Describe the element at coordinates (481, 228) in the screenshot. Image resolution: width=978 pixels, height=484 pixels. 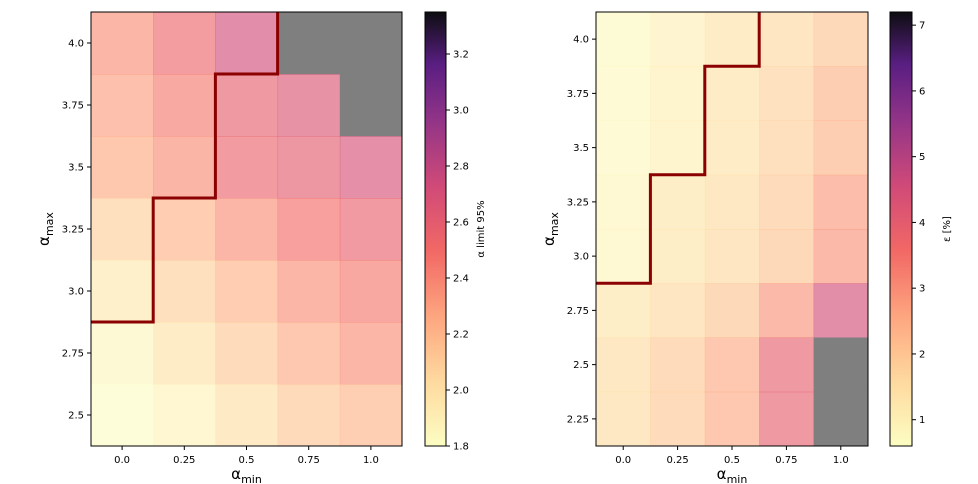
I see `colorbar-label: α limit 95%` at that location.